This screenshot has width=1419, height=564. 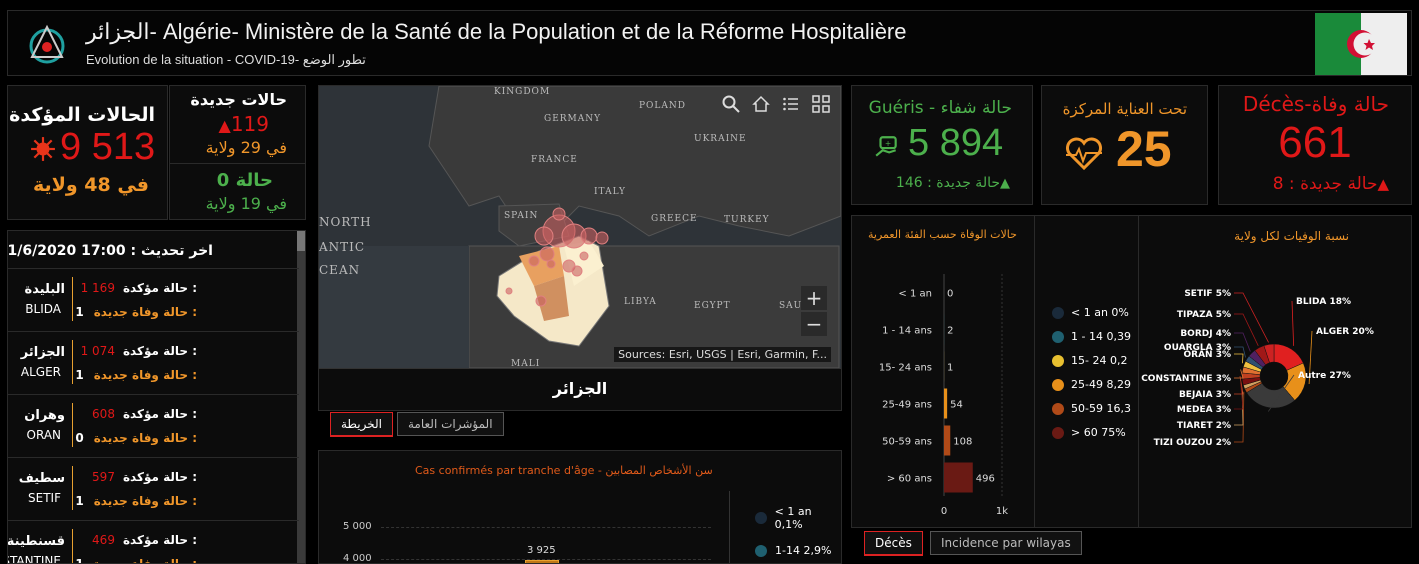 I want to click on wilaya-name-fr: SETIF, so click(x=44, y=498).